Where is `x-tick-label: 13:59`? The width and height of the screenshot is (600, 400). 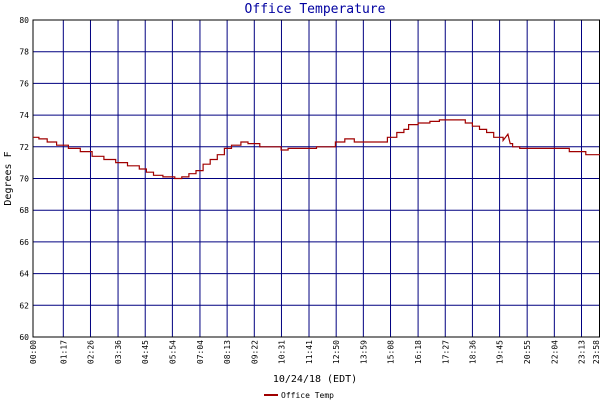 x-tick-label: 13:59 is located at coordinates (363, 352).